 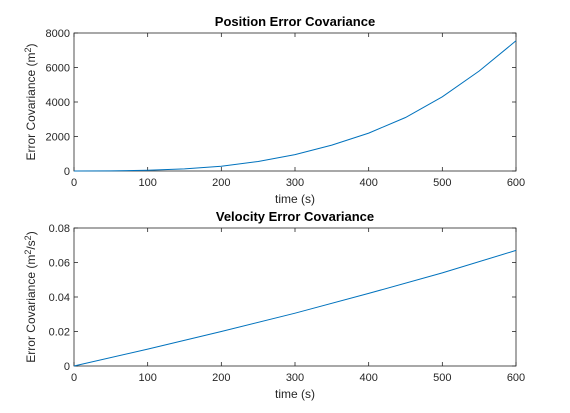 I want to click on velocity-y-tick-label: 0.04, so click(x=59, y=298).